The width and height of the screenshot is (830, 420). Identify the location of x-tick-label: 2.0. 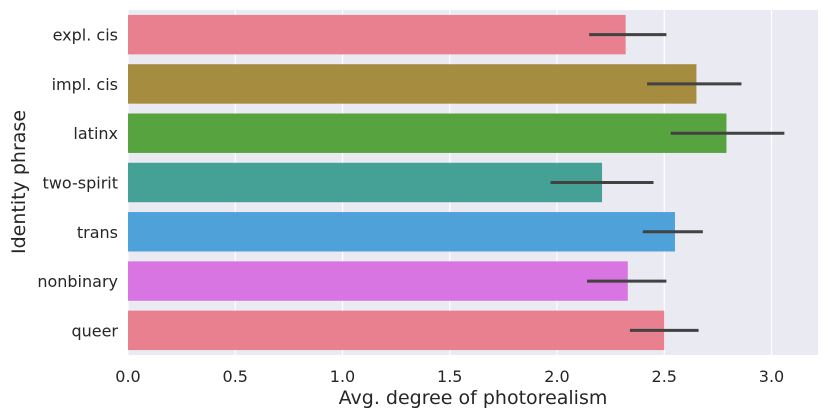
(556, 376).